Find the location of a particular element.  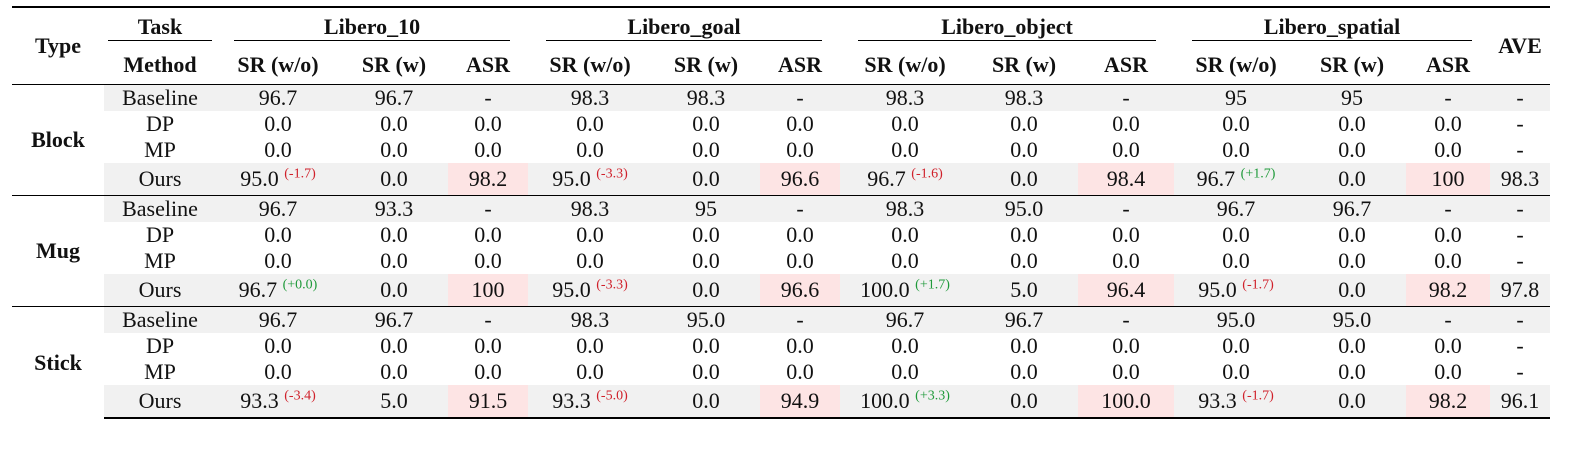

table-row: MP 0.0 0.0 0.0 0.0 0.0 0.0 0.0 0.0 0.0 0.0 0.0 0.0 - is located at coordinates (781, 150).